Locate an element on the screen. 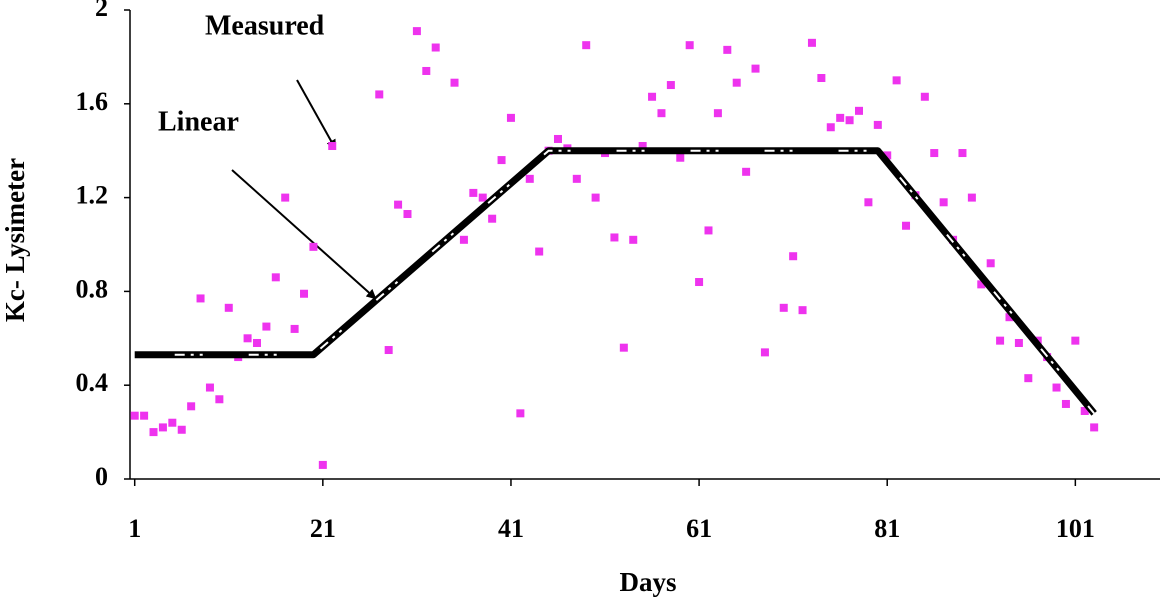 This screenshot has height=600, width=1169. y-tick-label: 0.8 is located at coordinates (92, 288).